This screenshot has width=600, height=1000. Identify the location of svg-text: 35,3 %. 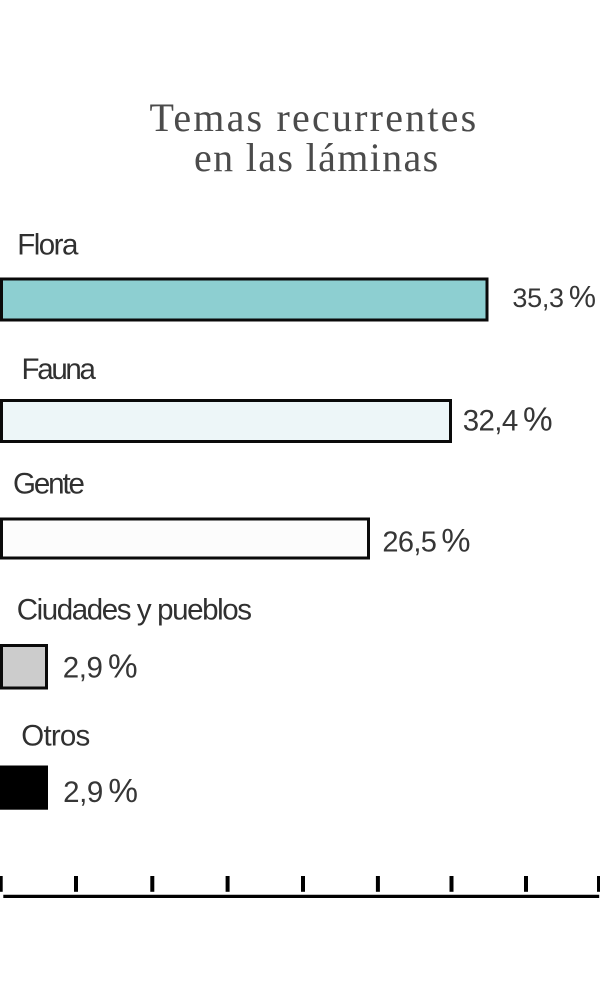
(553, 297).